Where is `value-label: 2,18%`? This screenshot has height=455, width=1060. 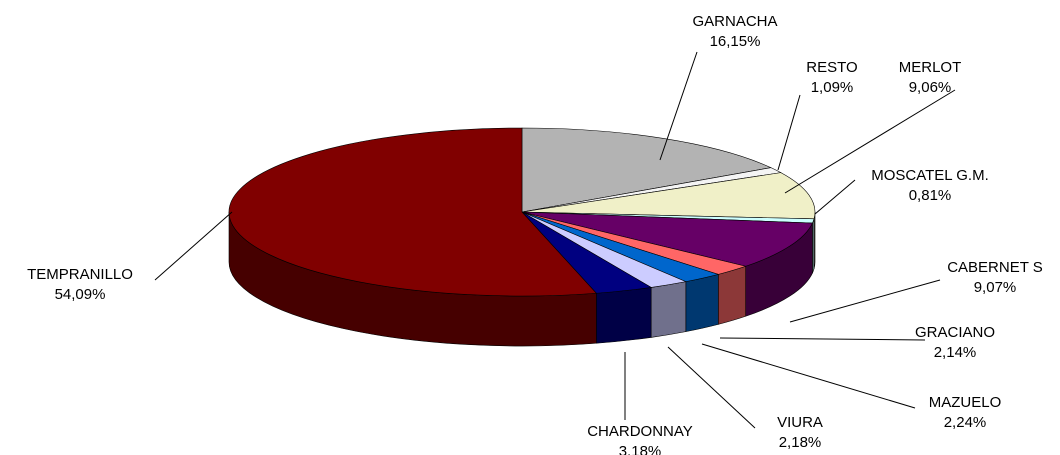 value-label: 2,18% is located at coordinates (800, 442).